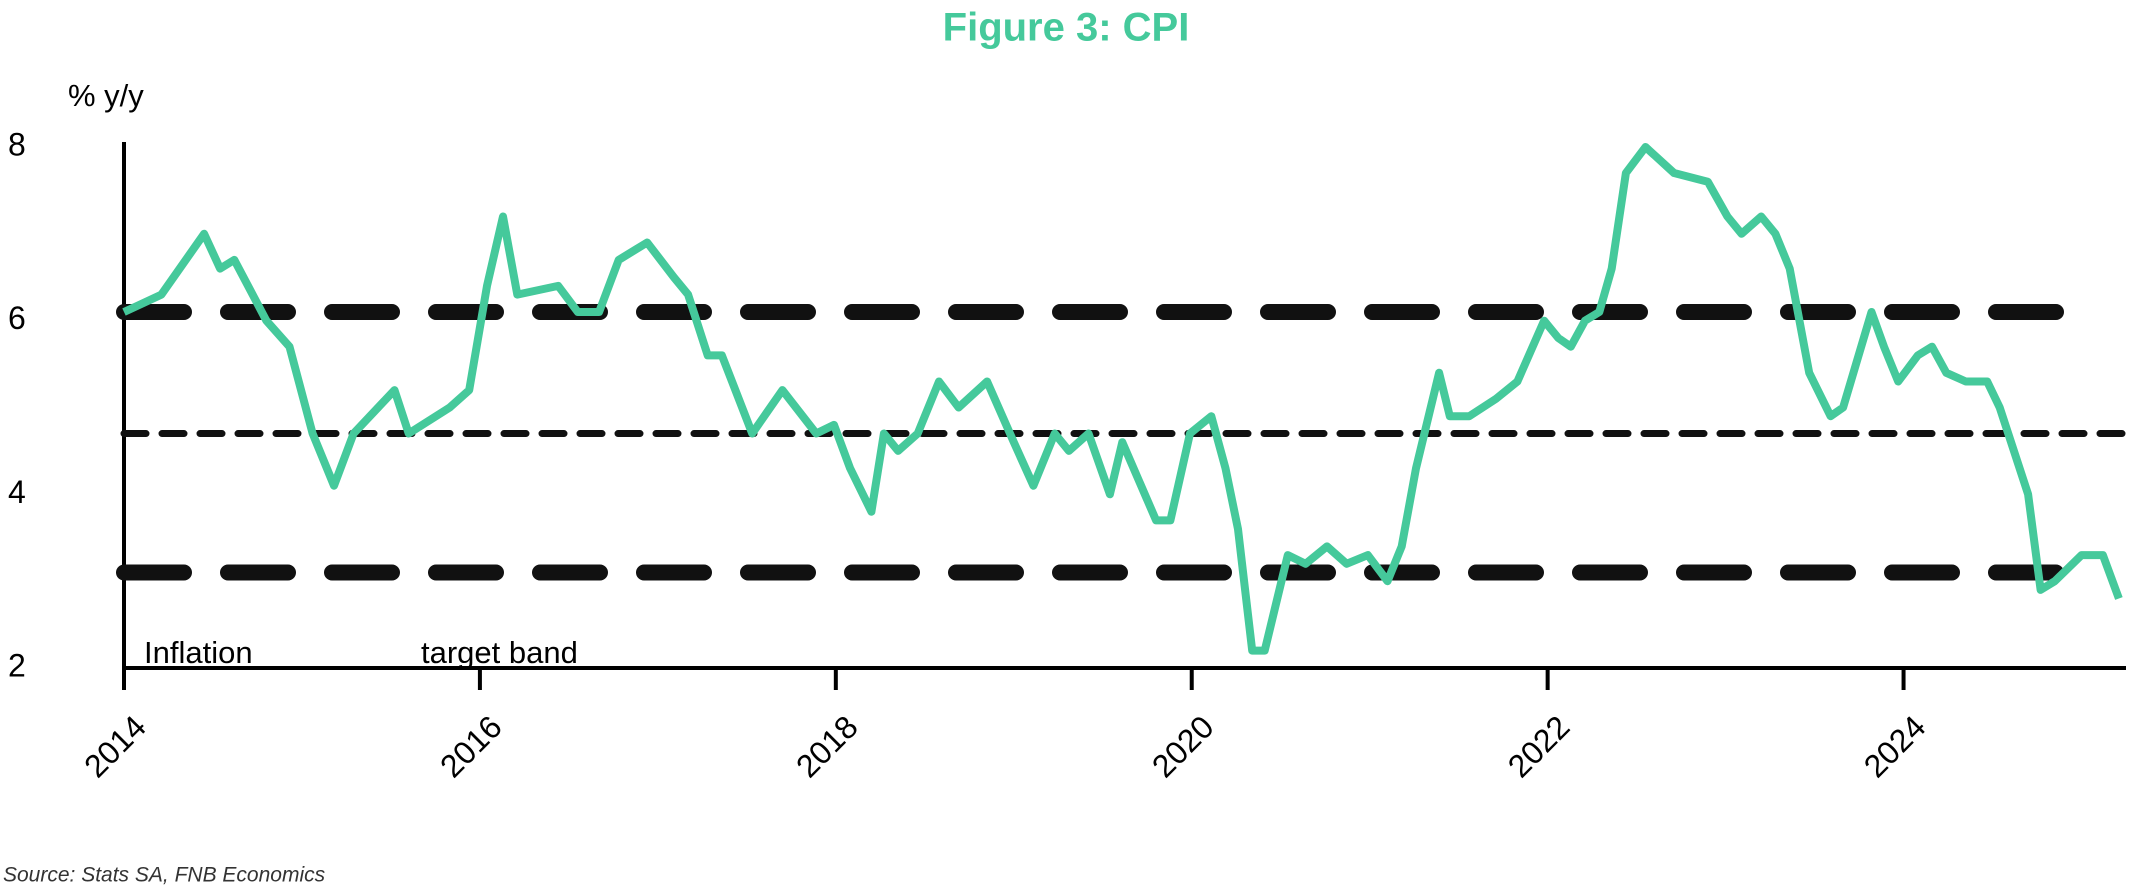  I want to click on y-axis-label: % y/y, so click(106, 95).